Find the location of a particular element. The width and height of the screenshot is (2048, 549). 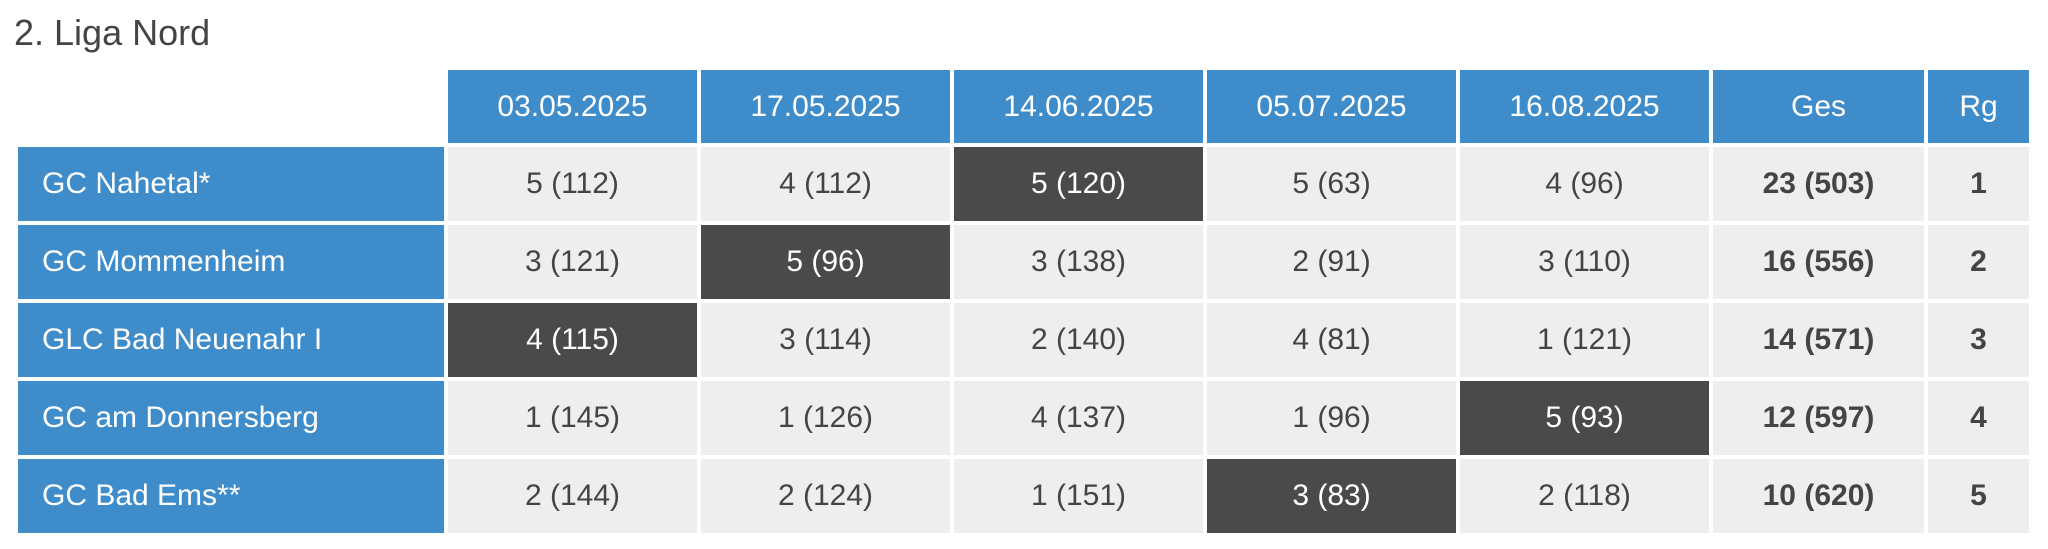

score-cell: 1 (121) is located at coordinates (1584, 340).